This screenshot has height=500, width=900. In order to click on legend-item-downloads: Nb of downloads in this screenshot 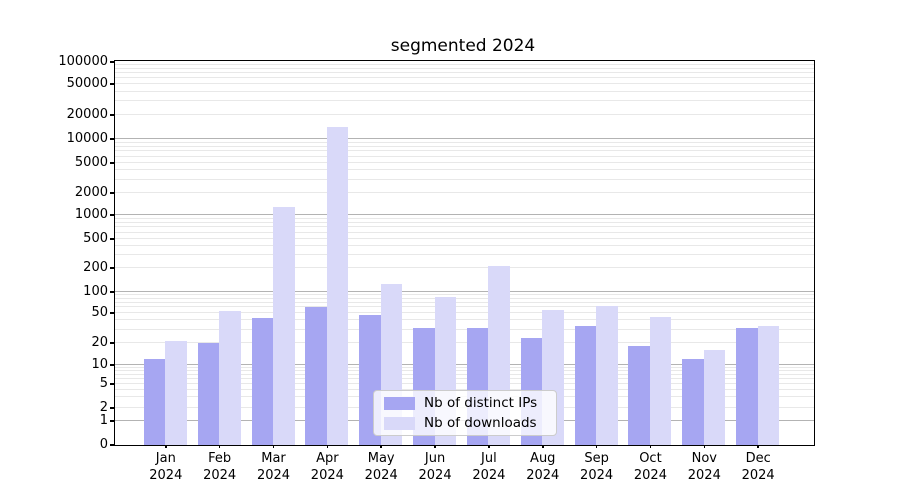, I will do `click(470, 423)`.